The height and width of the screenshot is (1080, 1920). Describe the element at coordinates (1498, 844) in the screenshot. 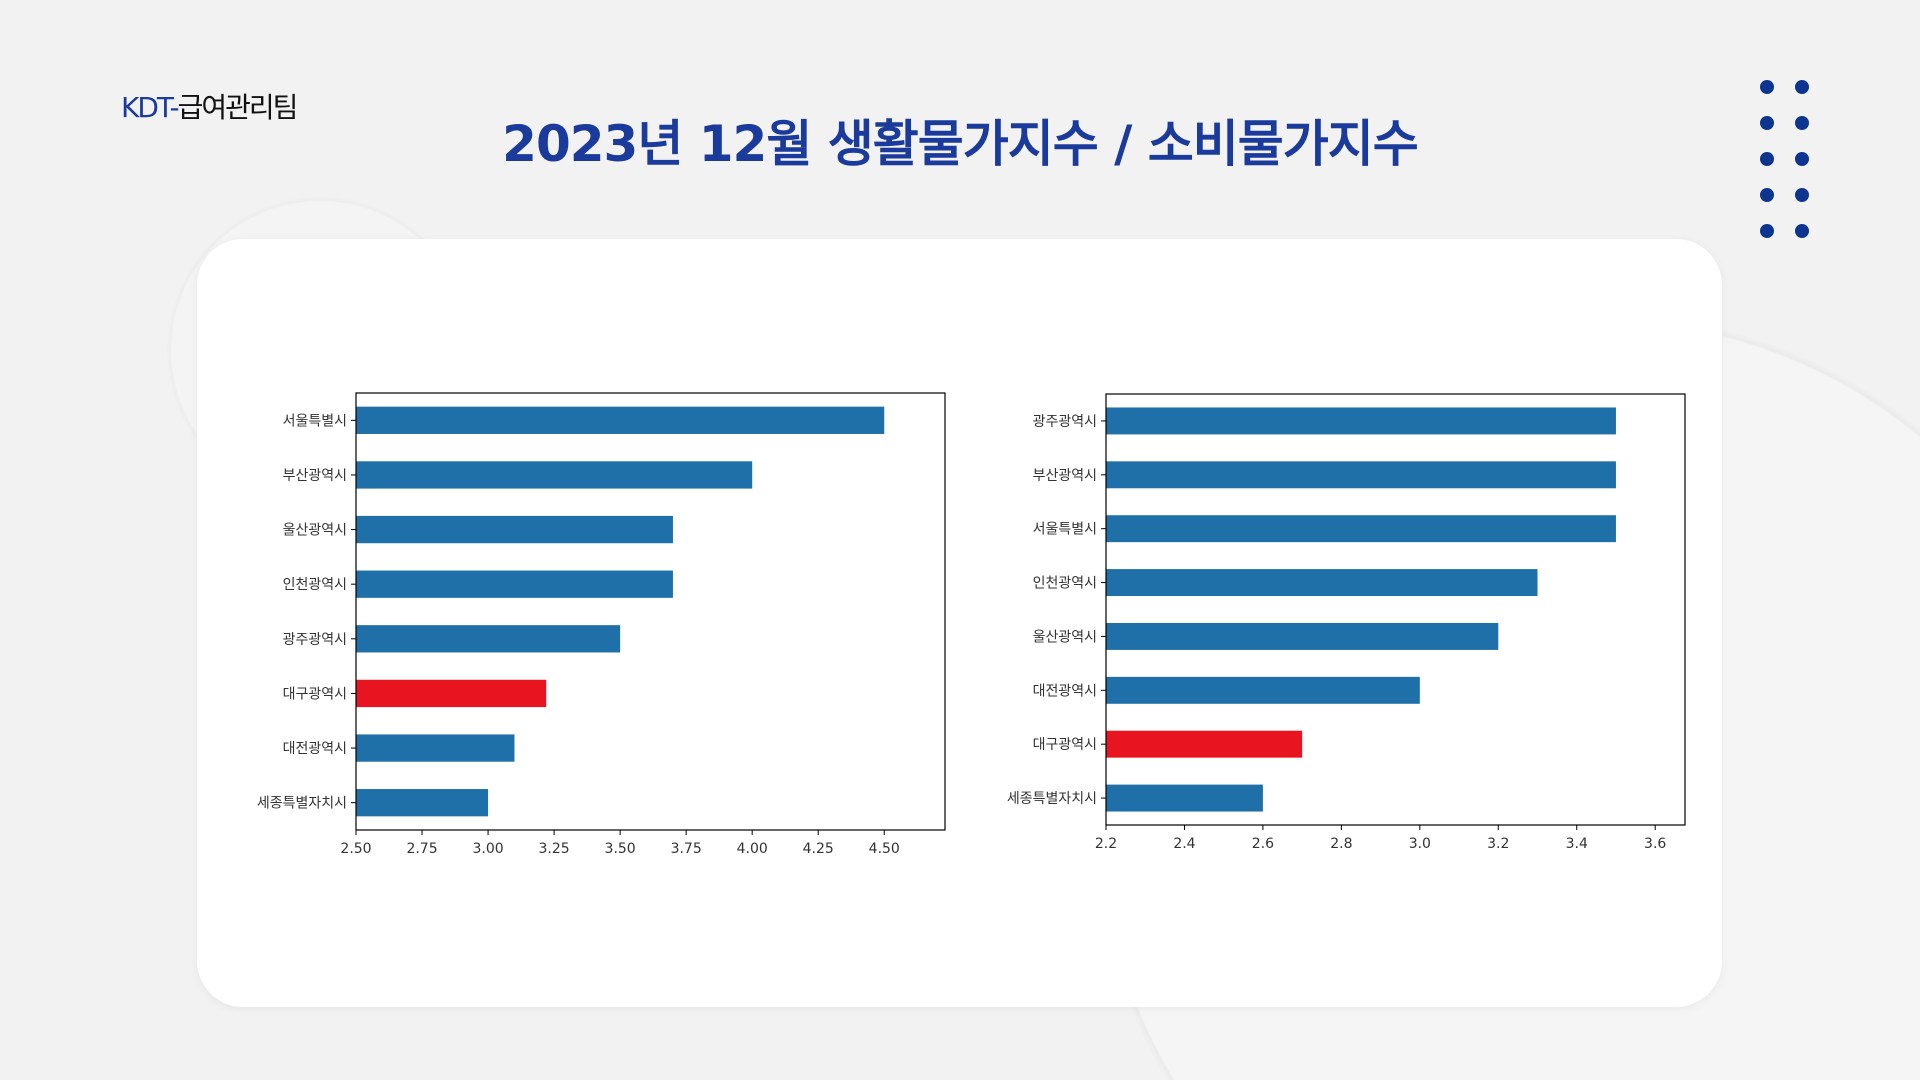

I see `x-tick-label: 3.2` at that location.